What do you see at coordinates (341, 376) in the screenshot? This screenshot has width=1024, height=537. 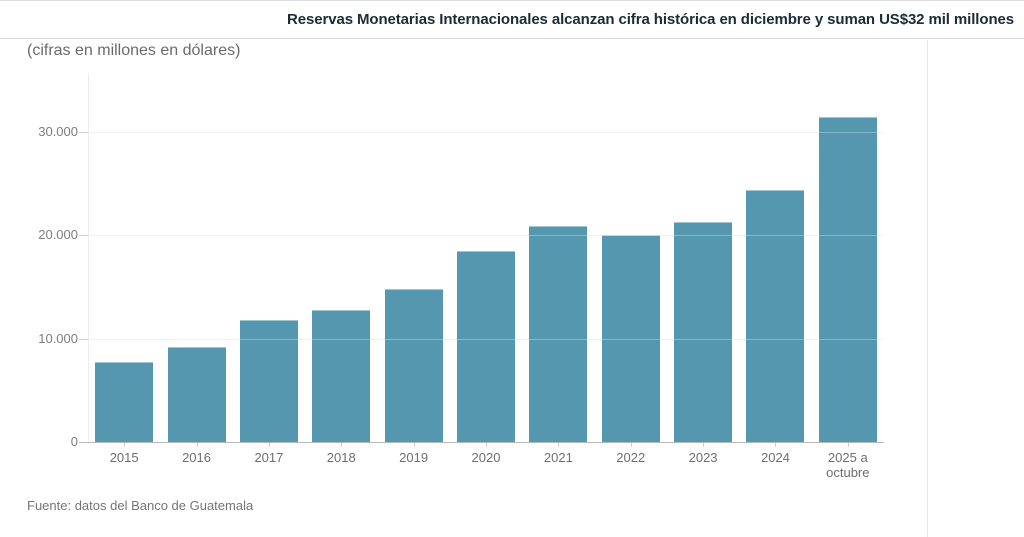 I see `bar-2018` at bounding box center [341, 376].